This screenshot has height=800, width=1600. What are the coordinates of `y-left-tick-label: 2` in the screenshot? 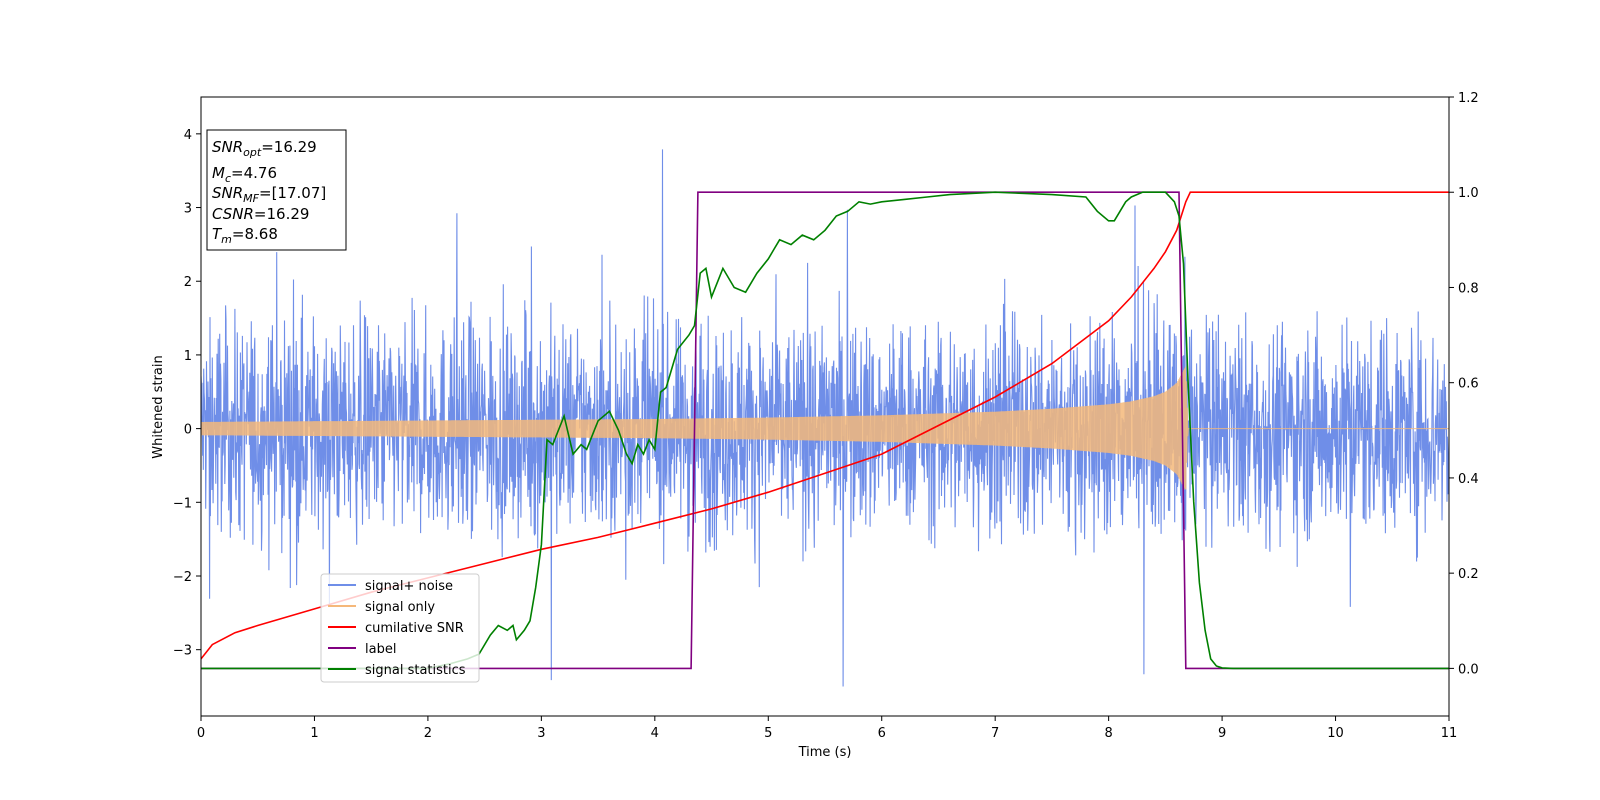 It's located at (188, 282).